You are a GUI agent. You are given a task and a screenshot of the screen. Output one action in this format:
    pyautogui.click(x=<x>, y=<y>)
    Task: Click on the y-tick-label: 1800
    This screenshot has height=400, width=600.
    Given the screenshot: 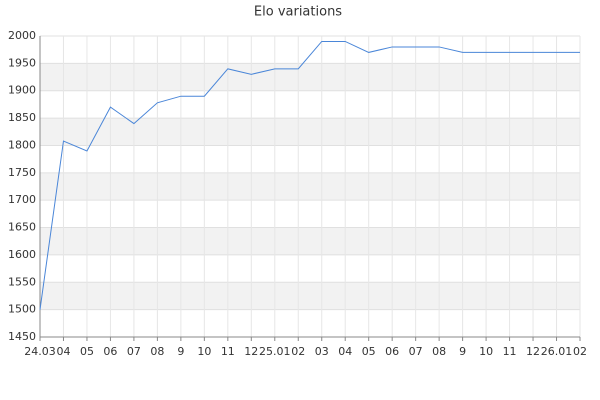 What is the action you would take?
    pyautogui.click(x=22, y=144)
    